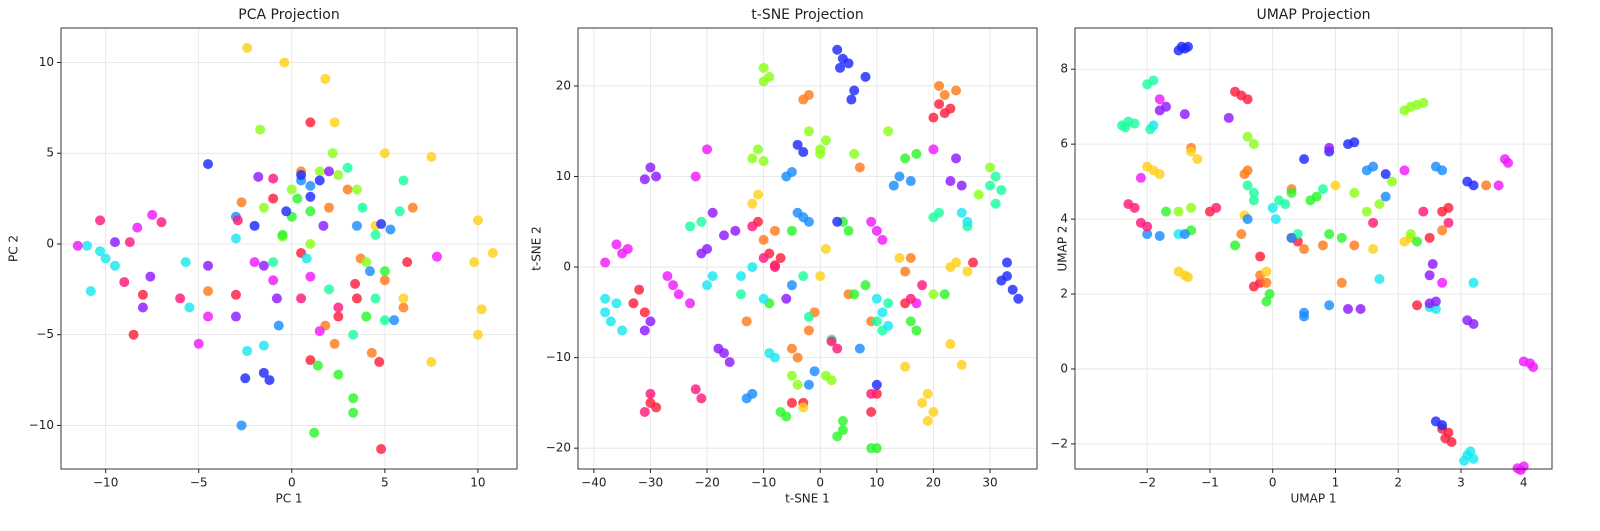  Describe the element at coordinates (537, 248) in the screenshot. I see `y-axis-label: t-SNE 2` at that location.